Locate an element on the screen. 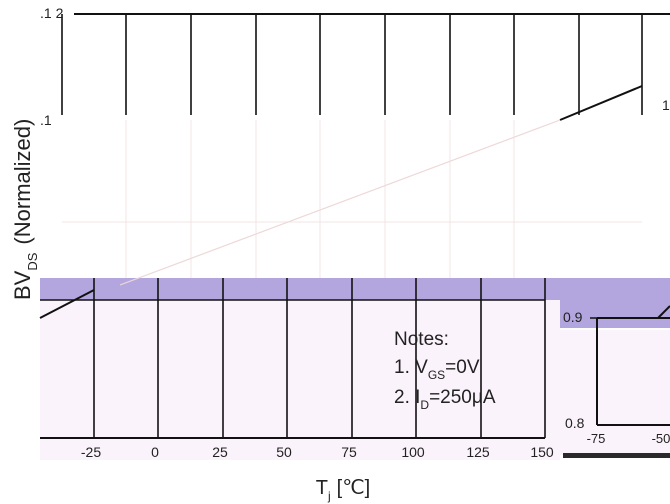 Image resolution: width=670 pixels, height=504 pixels. x-tick-label-25: 25 is located at coordinates (220, 452).